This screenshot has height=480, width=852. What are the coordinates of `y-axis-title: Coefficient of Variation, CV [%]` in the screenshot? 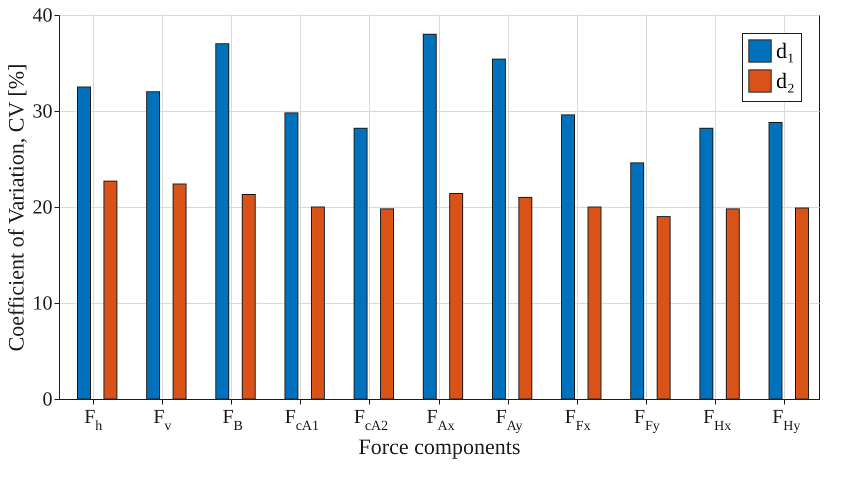 It's located at (16, 208).